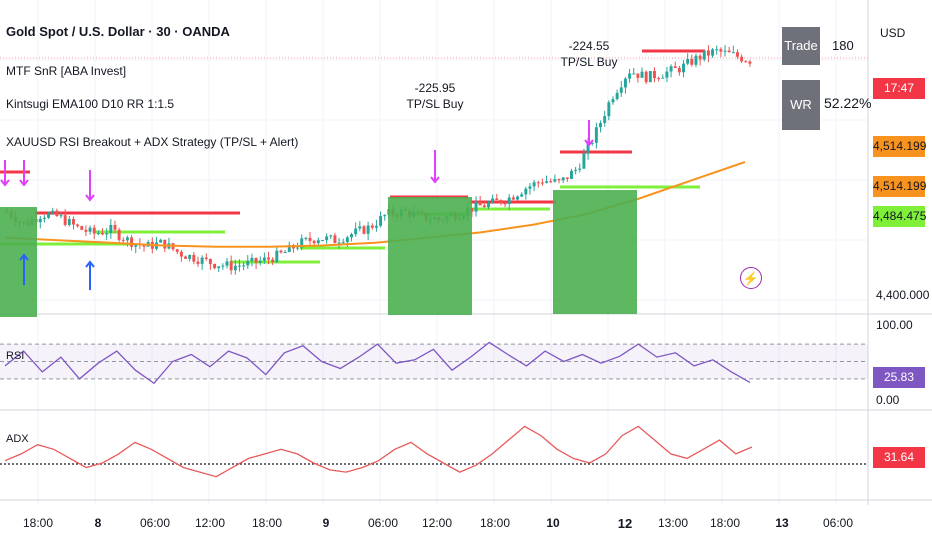 The width and height of the screenshot is (932, 550). What do you see at coordinates (553, 523) in the screenshot?
I see `time-tick: 10` at bounding box center [553, 523].